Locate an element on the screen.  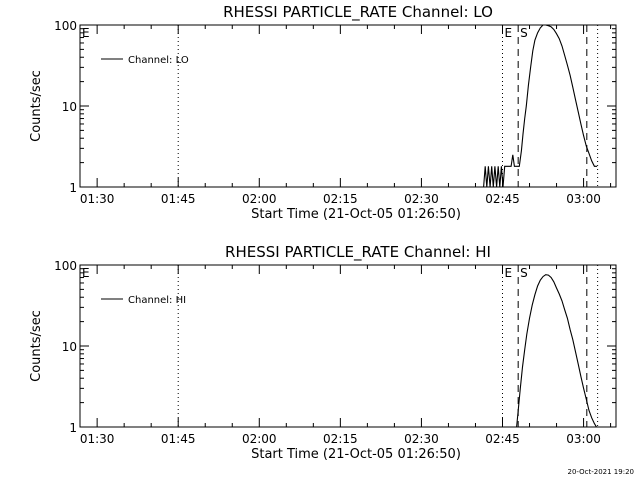
legend-label: Channel: HI is located at coordinates (157, 300).